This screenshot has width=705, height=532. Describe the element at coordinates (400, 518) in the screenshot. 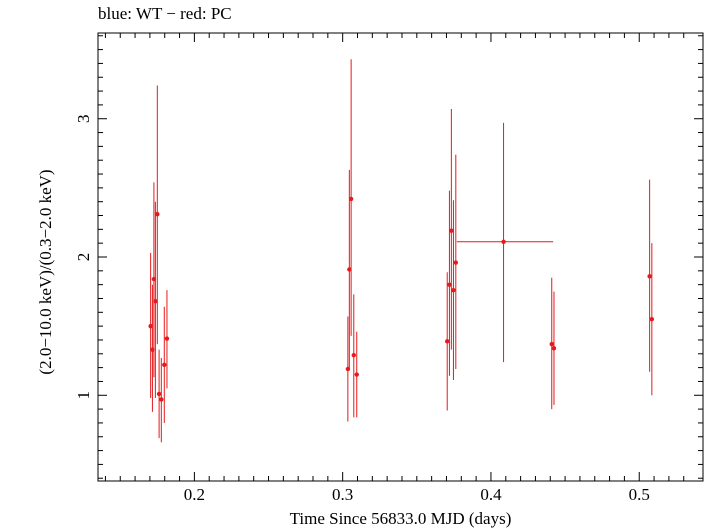

I see `x-axis-label: Time Since 56833.0 MJD (days)` at that location.